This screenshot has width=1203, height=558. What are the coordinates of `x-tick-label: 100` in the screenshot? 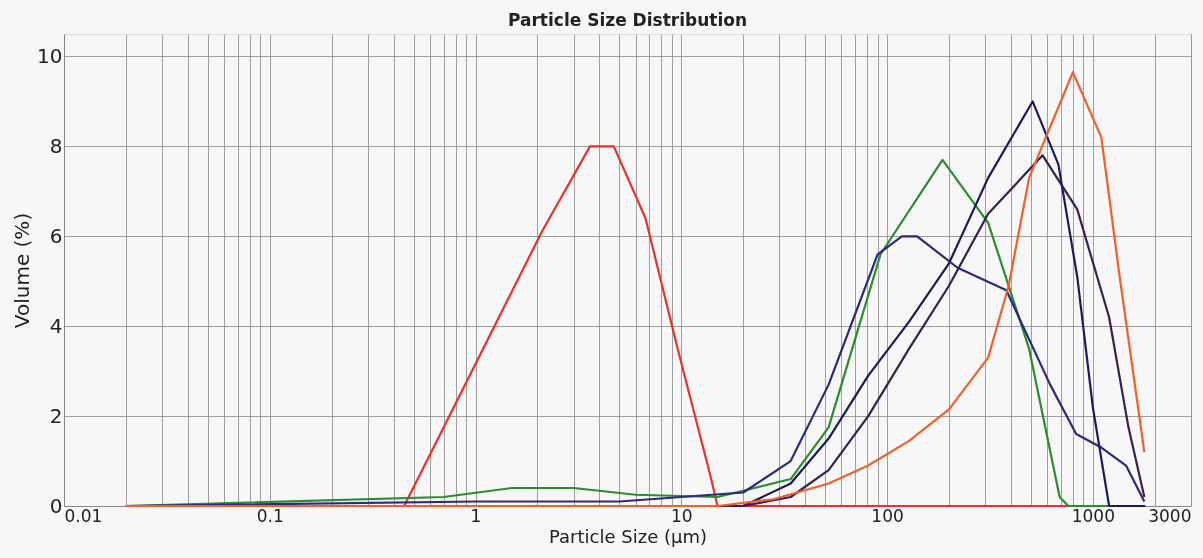 It's located at (887, 515).